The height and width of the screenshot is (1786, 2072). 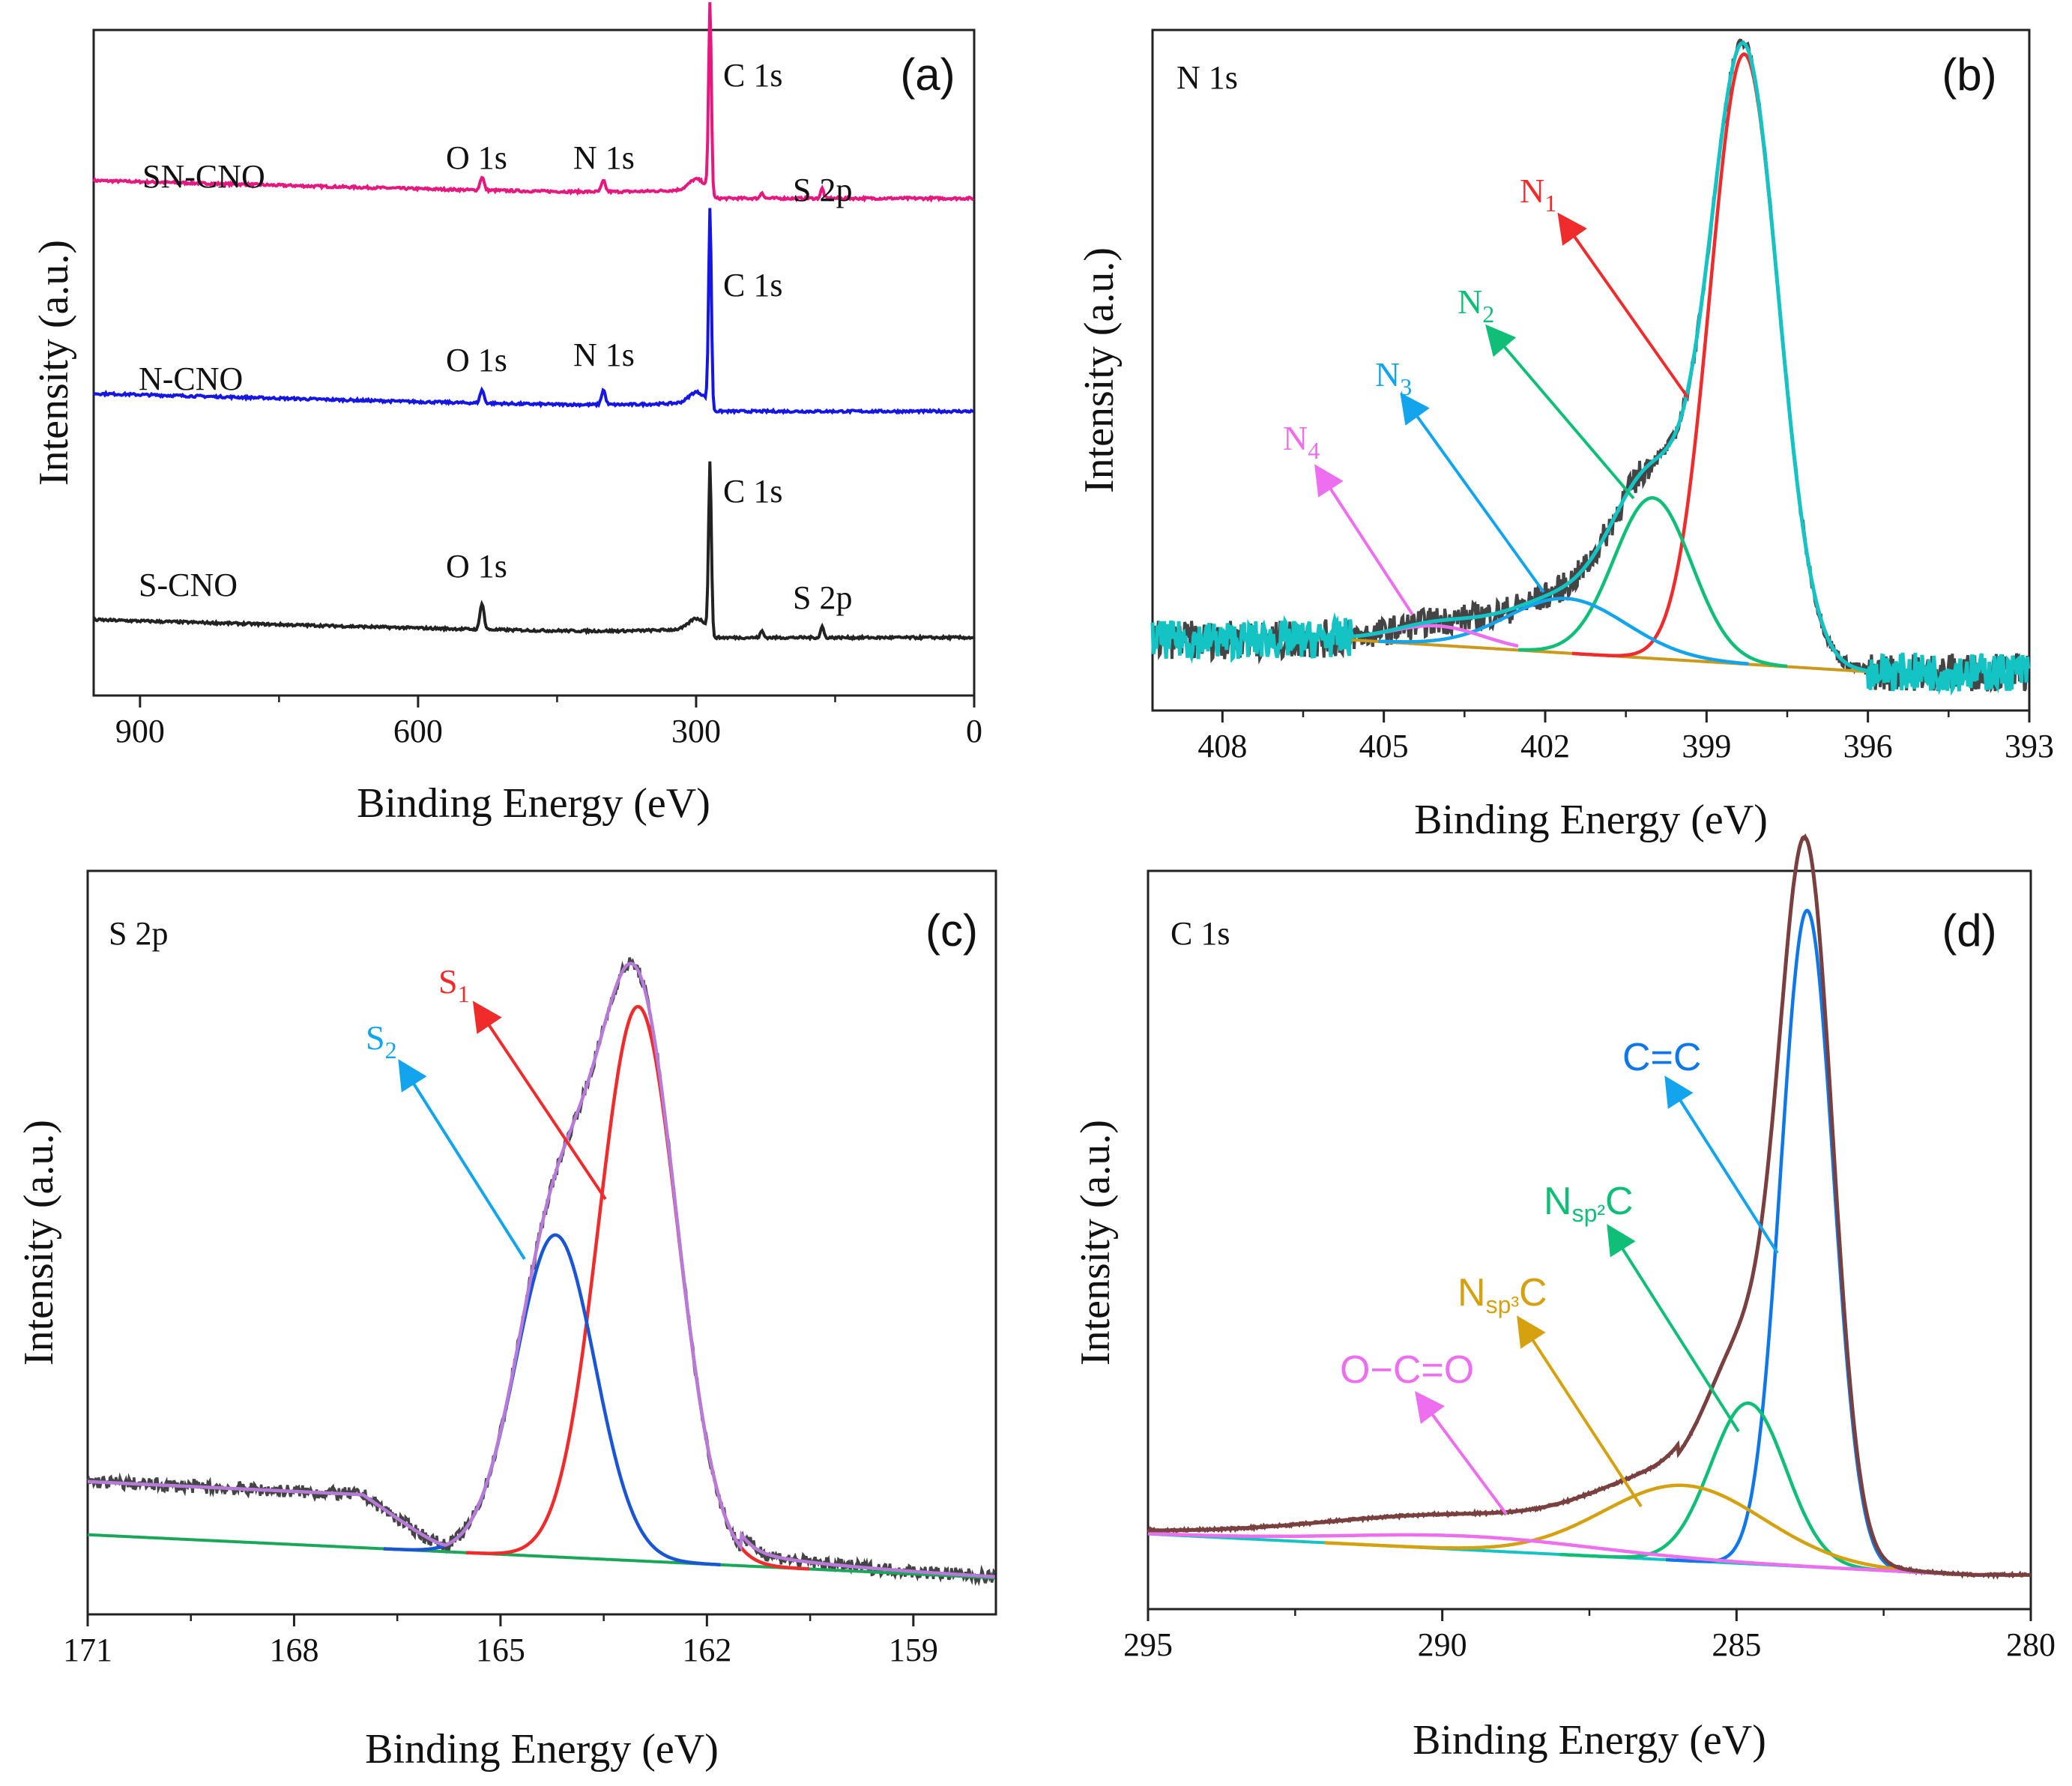 I want to click on x-tick-label: 171, so click(x=87, y=1650).